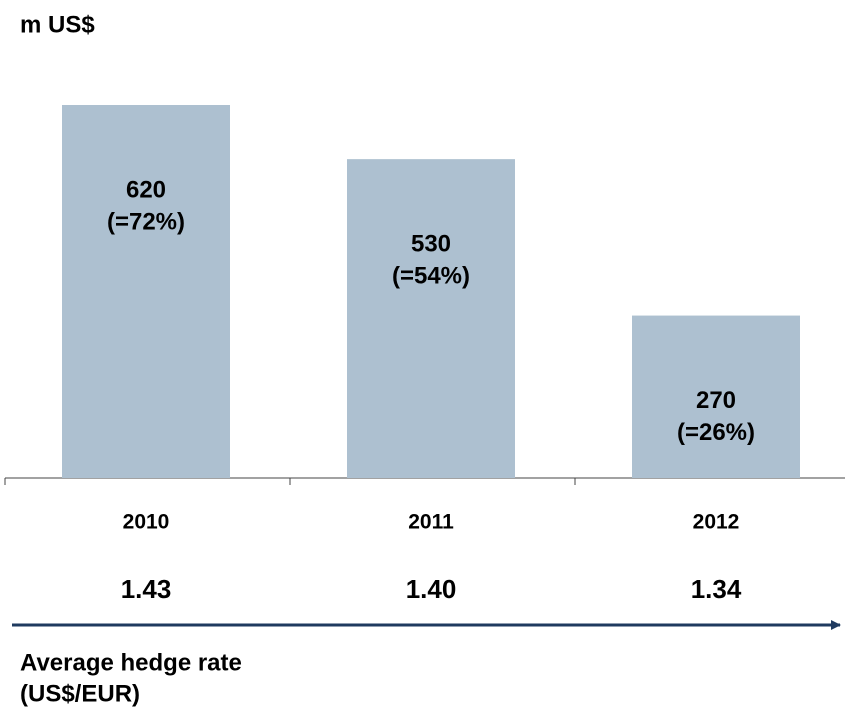 This screenshot has height=718, width=845. What do you see at coordinates (146, 221) in the screenshot?
I see `share-label: (=72%)` at bounding box center [146, 221].